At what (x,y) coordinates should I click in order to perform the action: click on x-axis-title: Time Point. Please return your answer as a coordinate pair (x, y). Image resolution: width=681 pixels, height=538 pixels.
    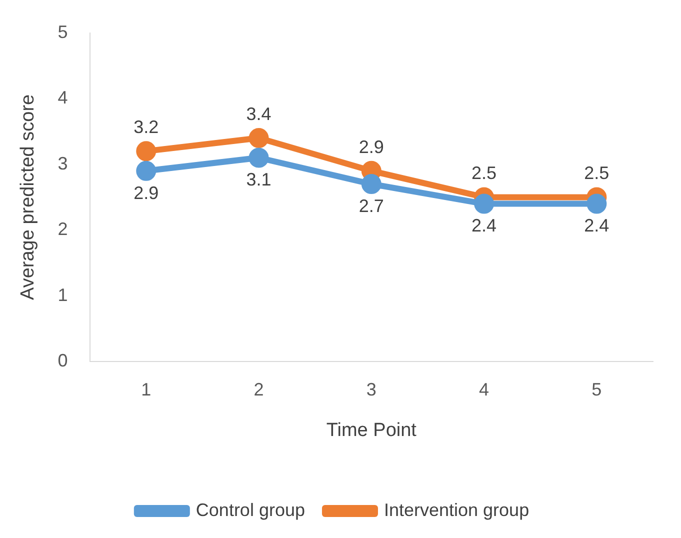
    Looking at the image, I should click on (372, 430).